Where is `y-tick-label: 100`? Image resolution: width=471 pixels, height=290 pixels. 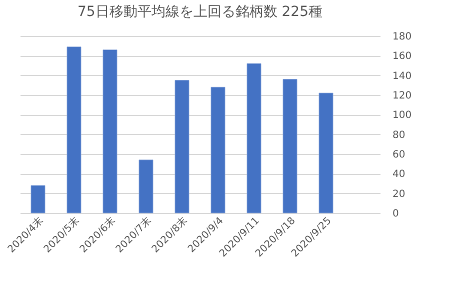
y-tick-label: 100 is located at coordinates (402, 116).